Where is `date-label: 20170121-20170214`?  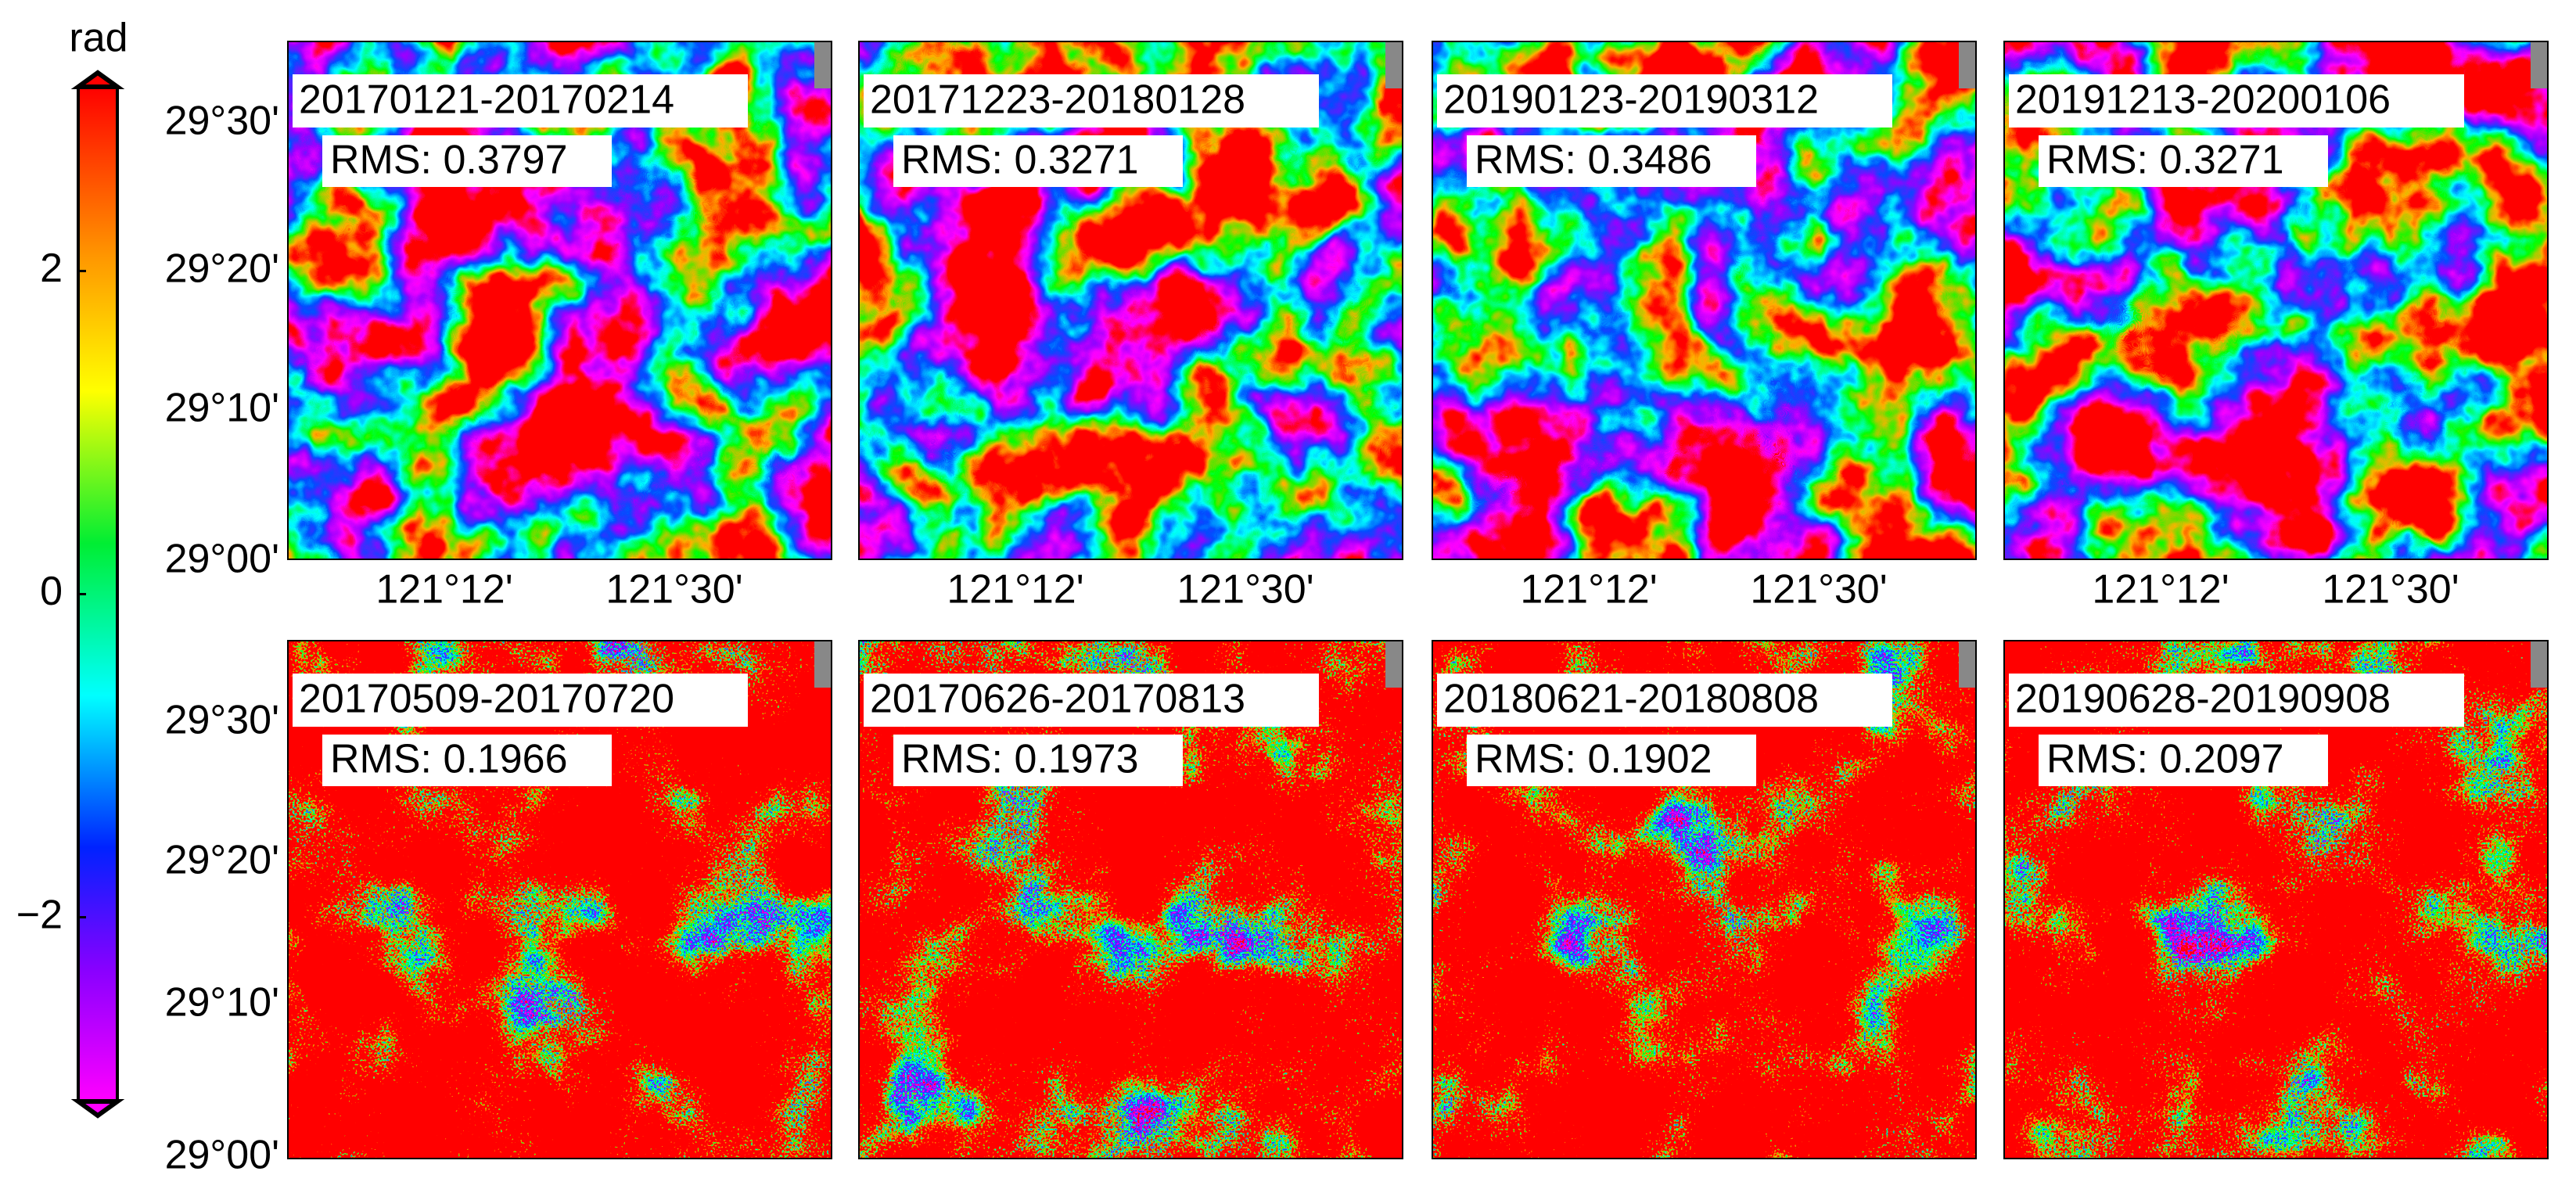
date-label: 20170121-20170214 is located at coordinates (487, 100).